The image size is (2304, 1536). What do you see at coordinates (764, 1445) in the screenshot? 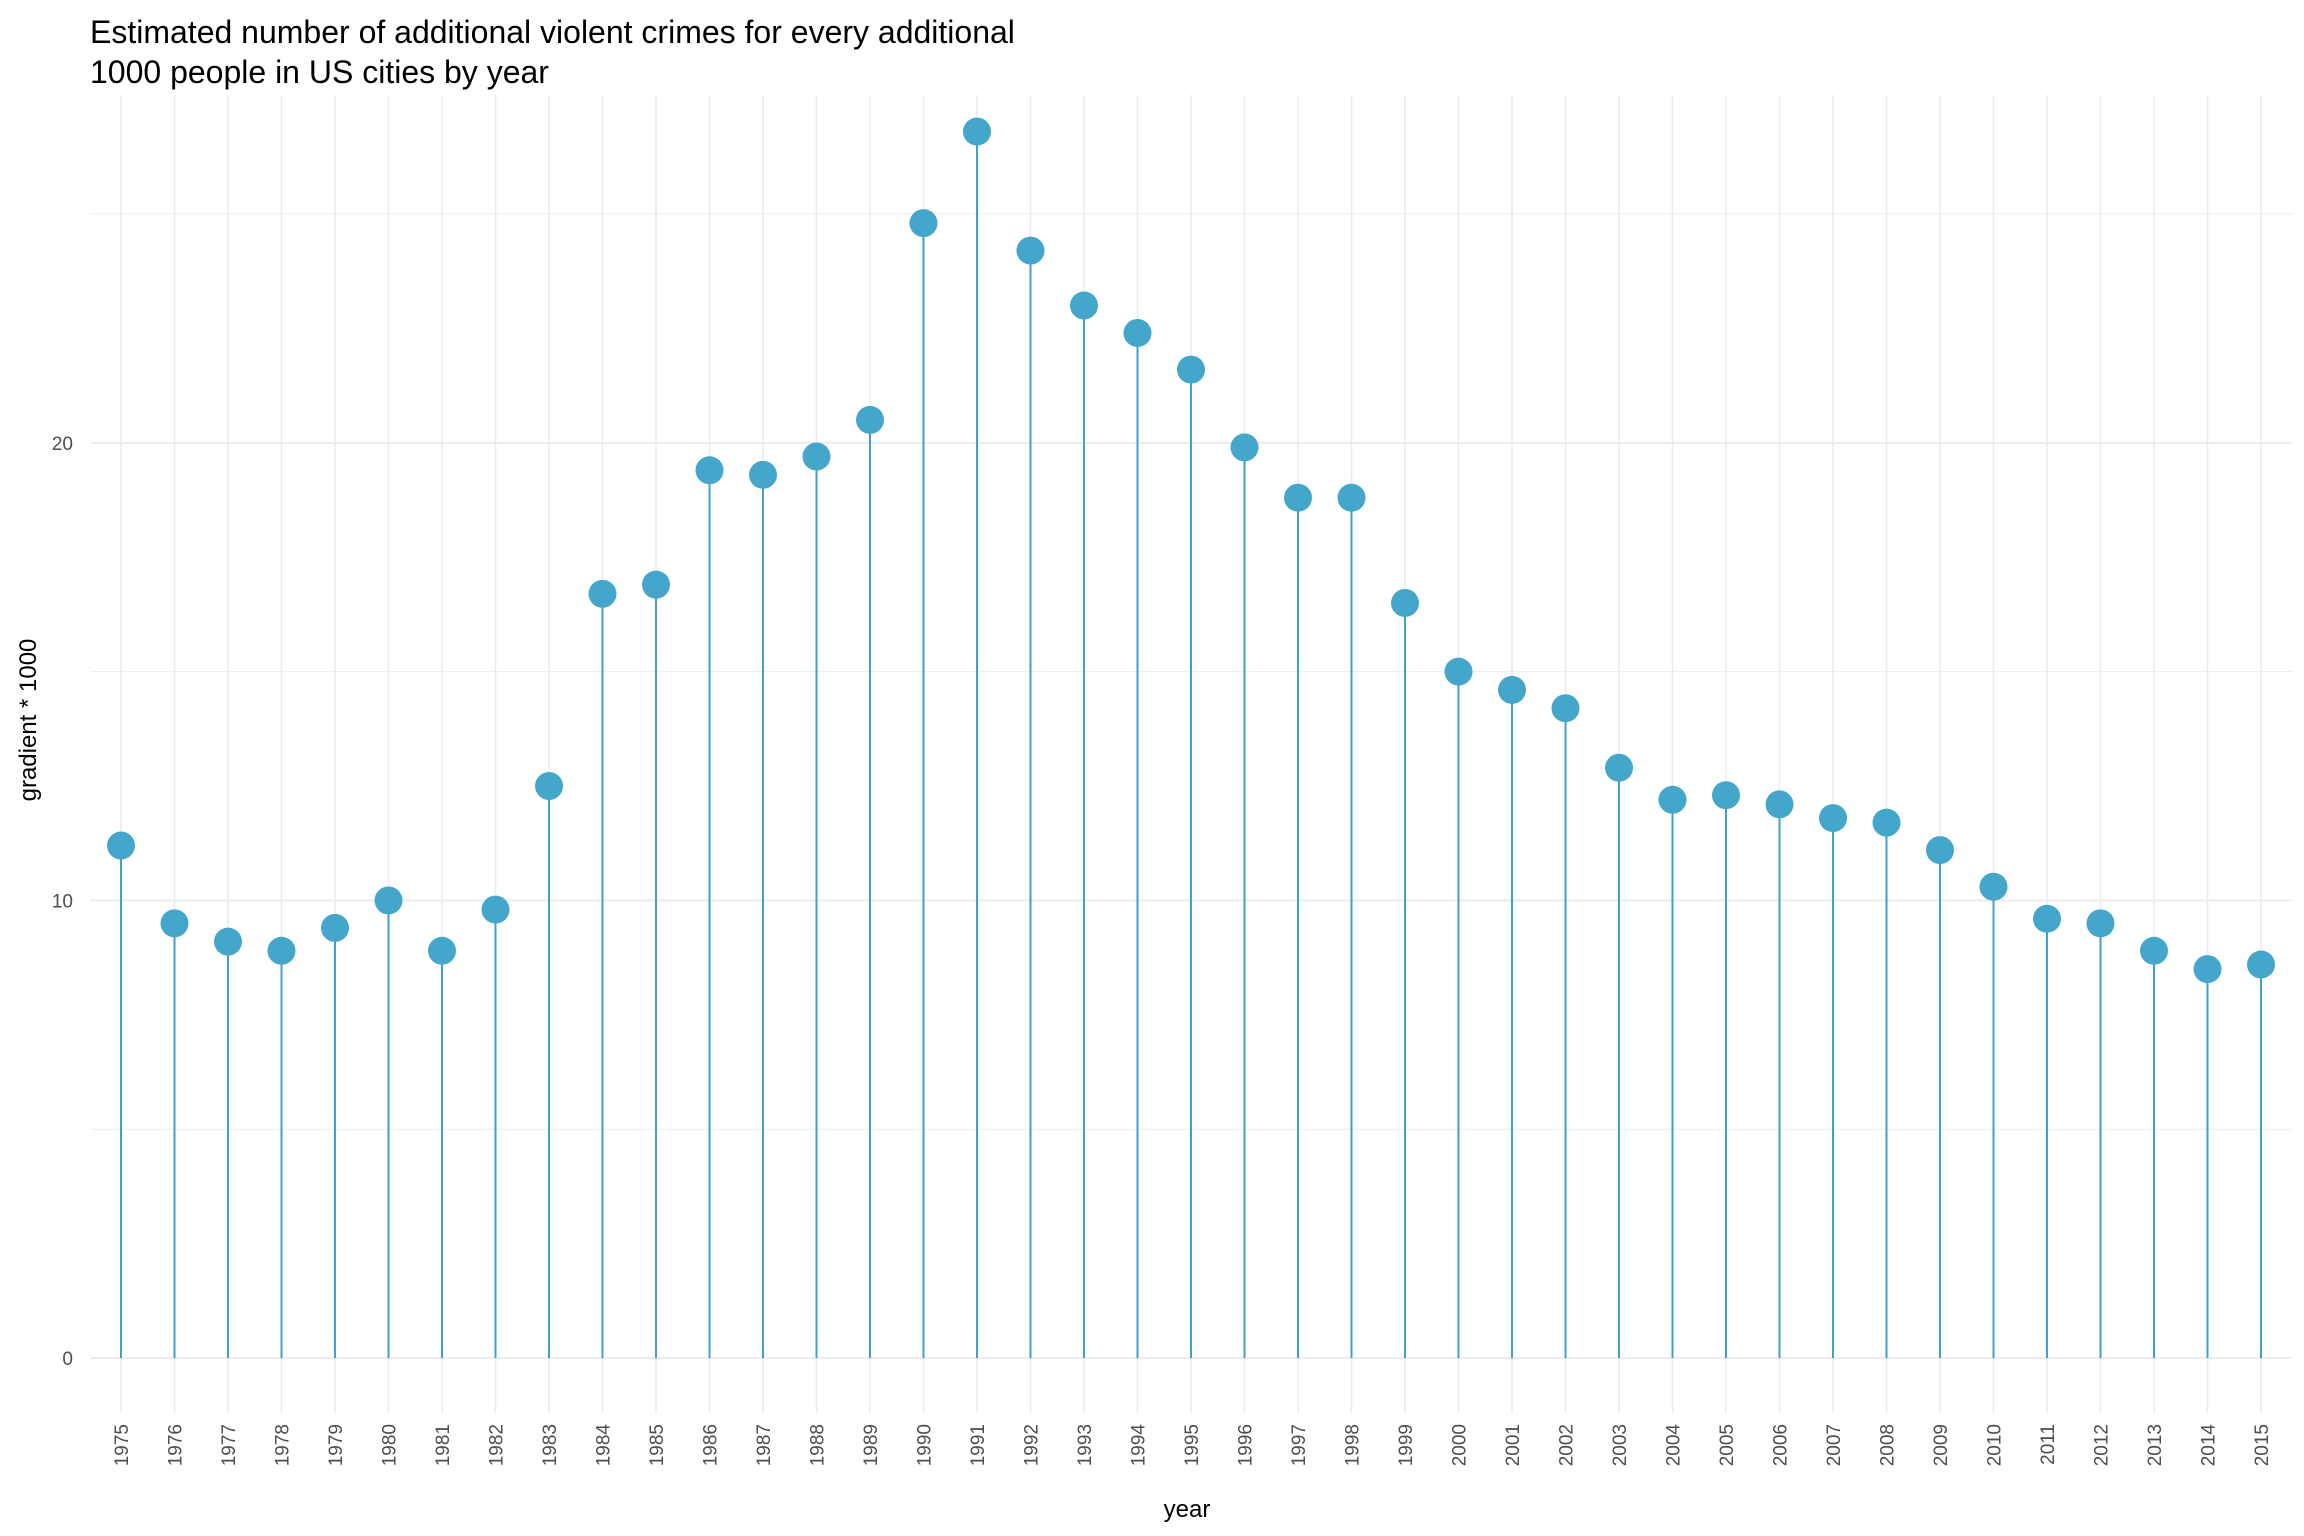
I see `x-tick-label-1987: 1987` at bounding box center [764, 1445].